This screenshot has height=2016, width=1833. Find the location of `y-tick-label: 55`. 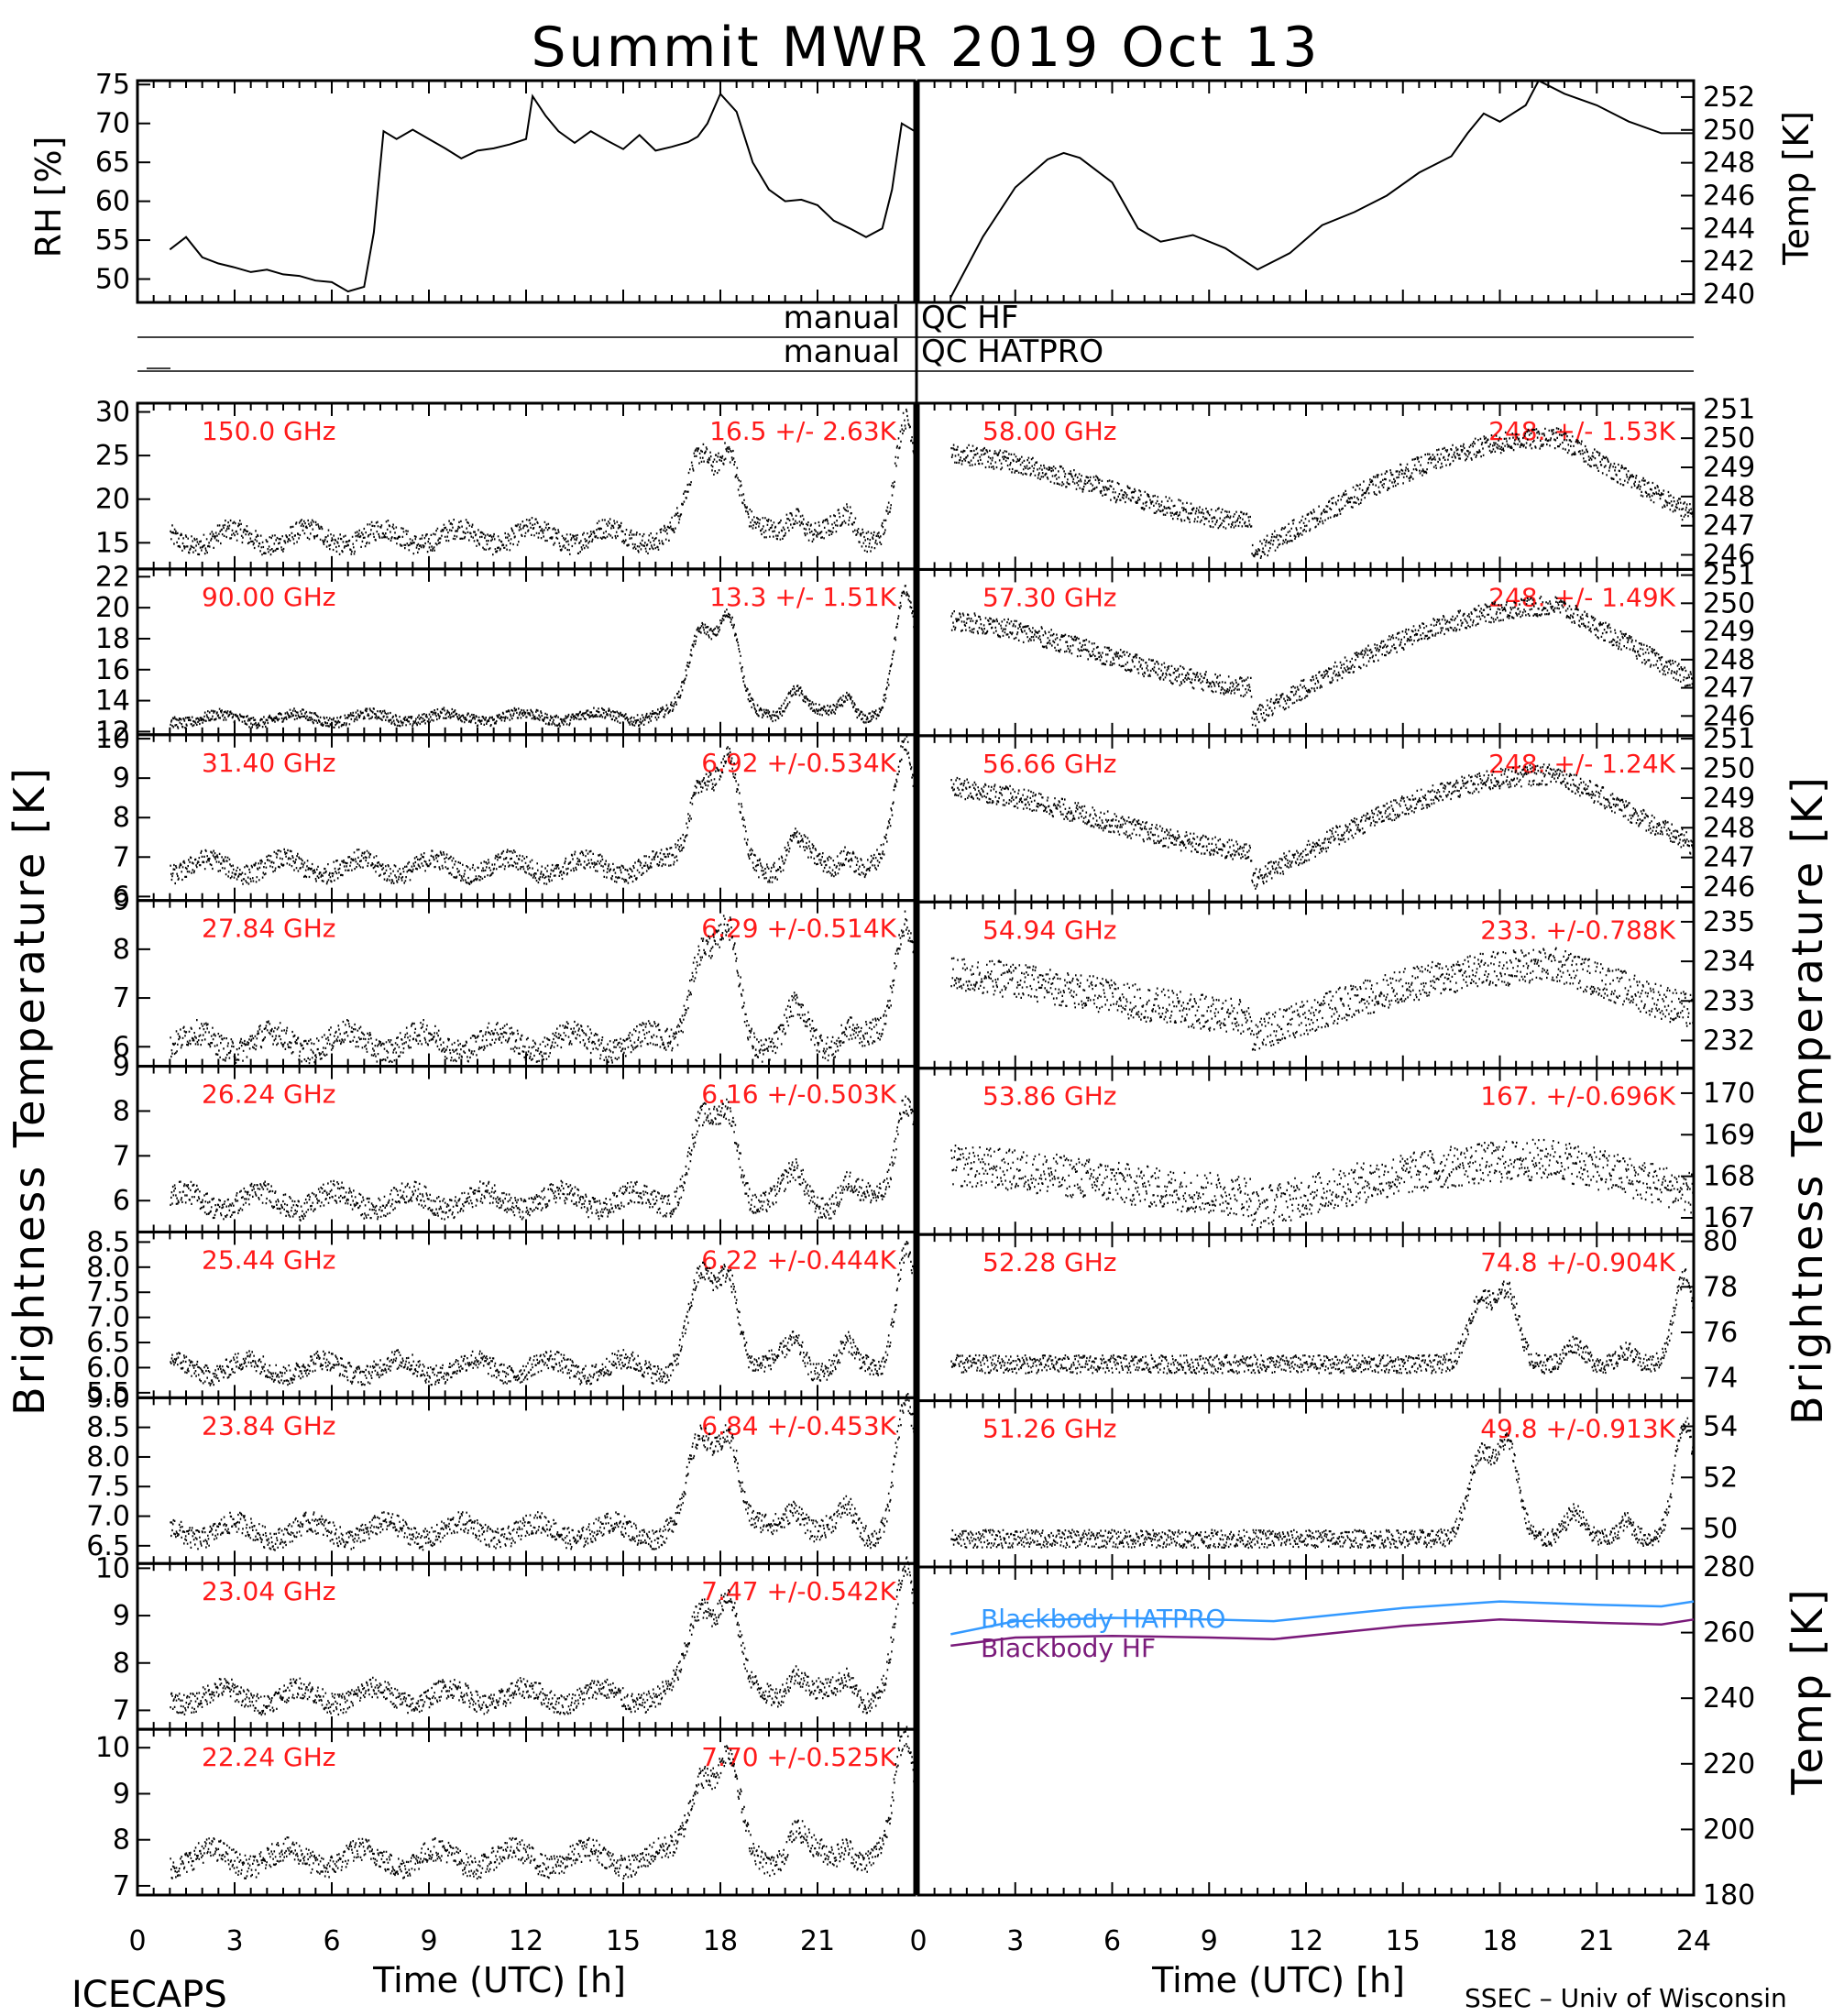

y-tick-label: 55 is located at coordinates (112, 241).